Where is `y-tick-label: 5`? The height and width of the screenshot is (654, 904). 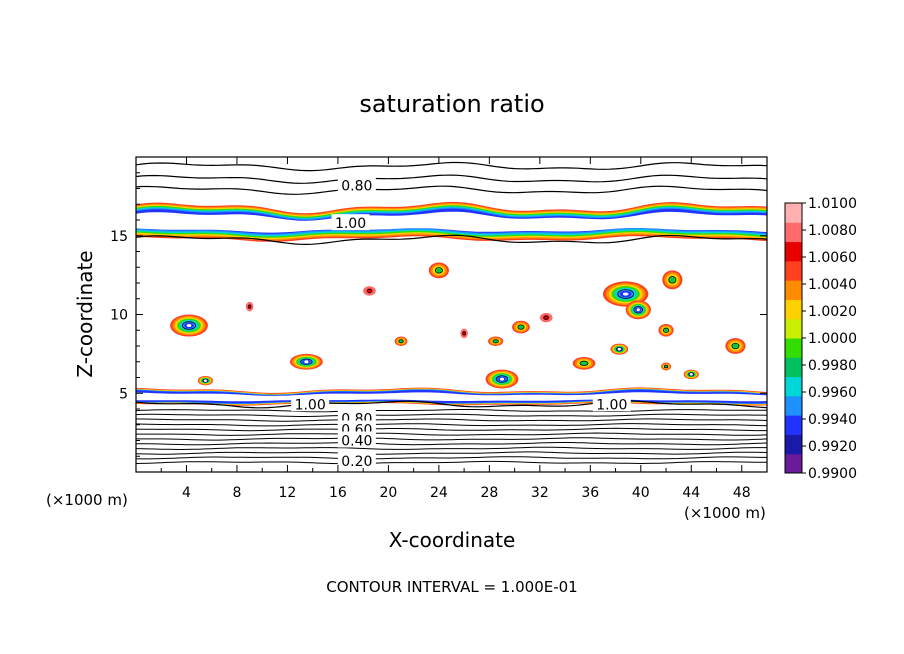 y-tick-label: 5 is located at coordinates (123, 394).